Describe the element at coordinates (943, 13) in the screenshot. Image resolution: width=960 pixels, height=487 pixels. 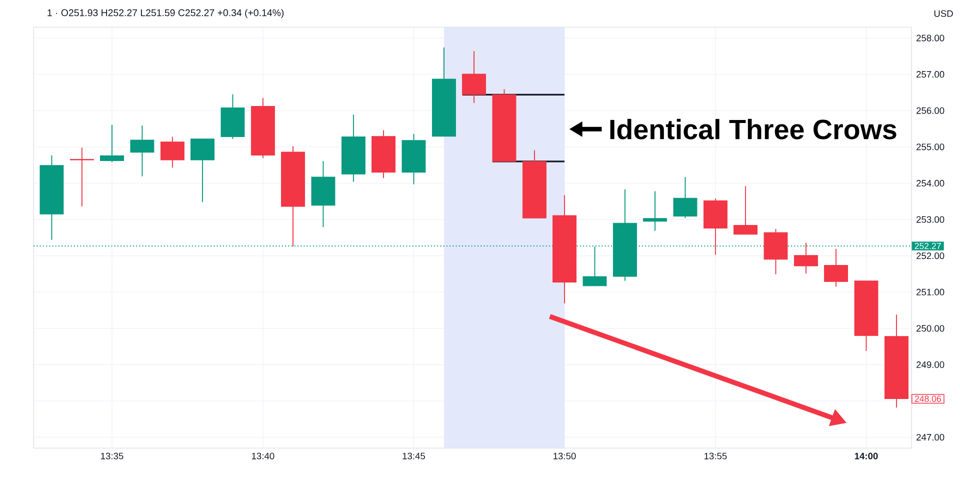
I see `y-axis-title: USD` at that location.